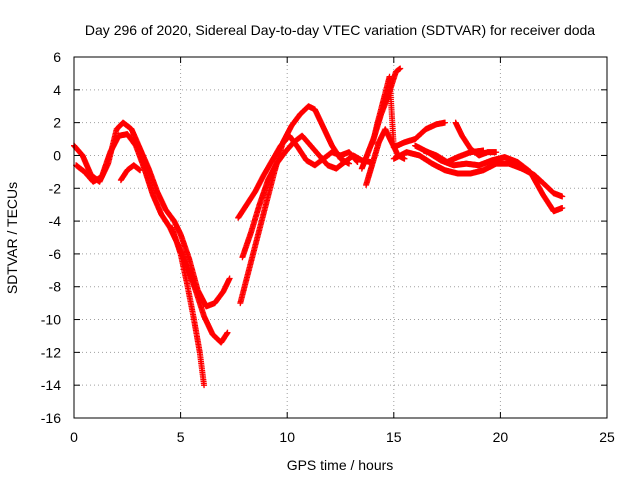 This screenshot has width=640, height=480. Describe the element at coordinates (394, 437) in the screenshot. I see `x-tick-label: 15` at that location.